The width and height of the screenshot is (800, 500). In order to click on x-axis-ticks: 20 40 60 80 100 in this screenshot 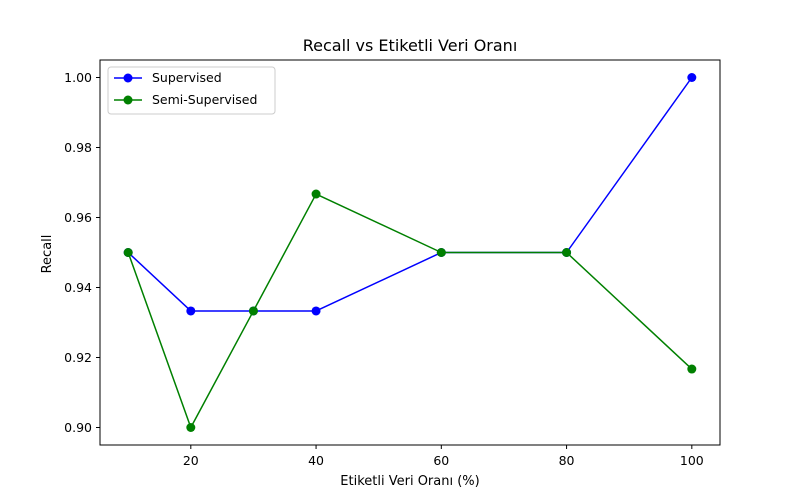, I will do `click(443, 456)`.